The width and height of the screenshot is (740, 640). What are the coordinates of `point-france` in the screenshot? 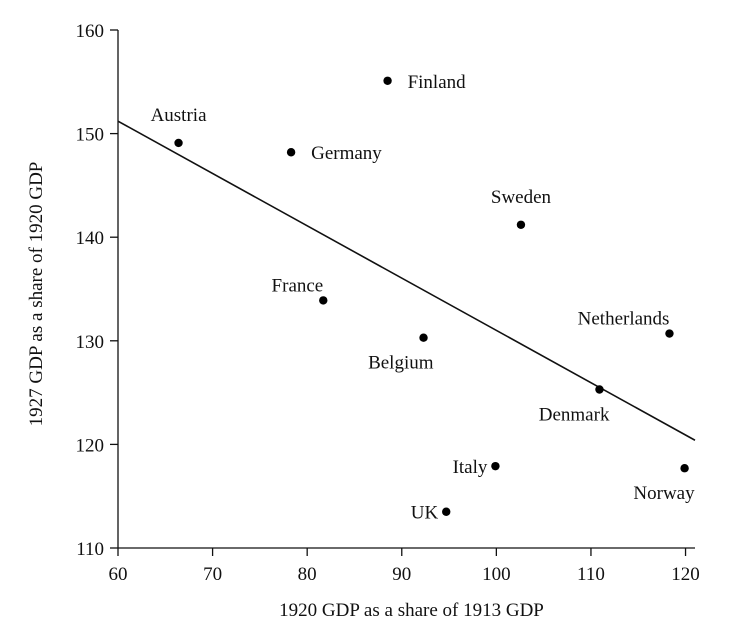 It's located at (323, 300).